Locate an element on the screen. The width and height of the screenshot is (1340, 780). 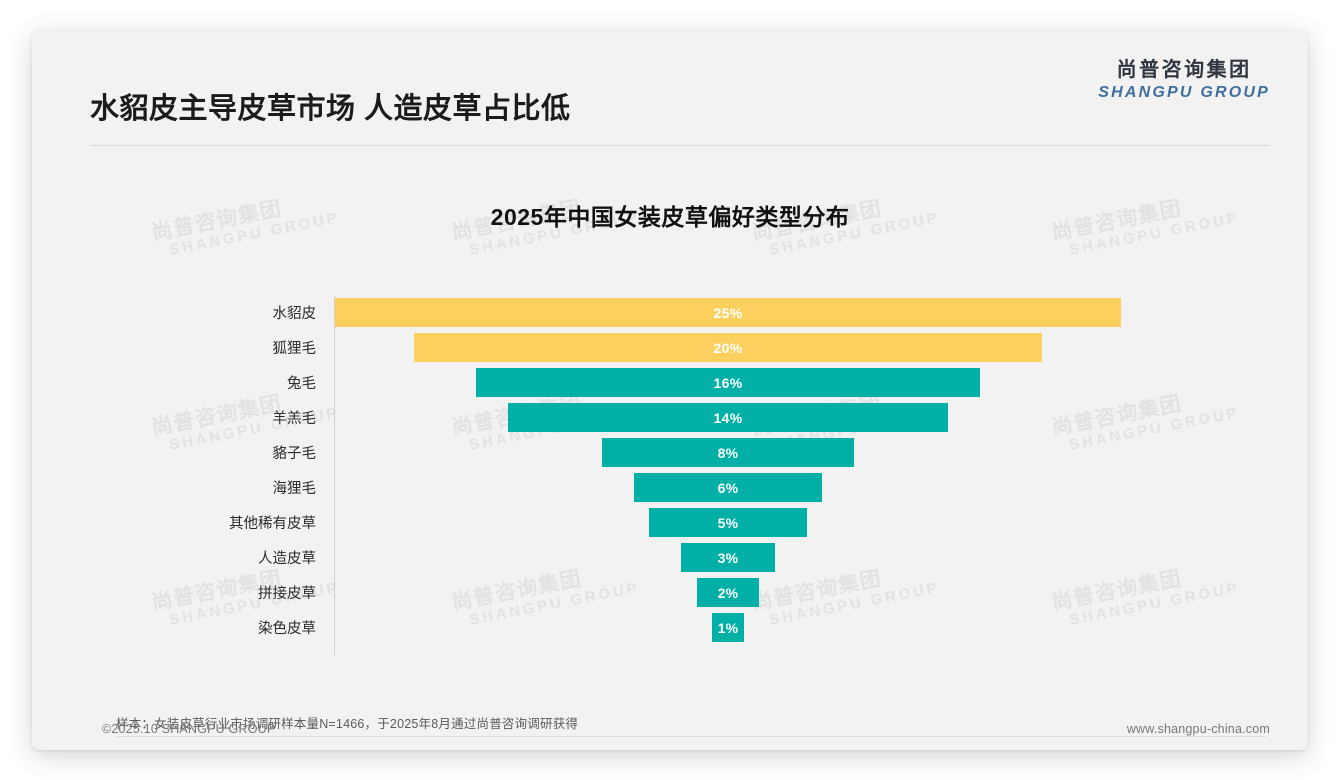
bar-track: 8% is located at coordinates (758, 452).